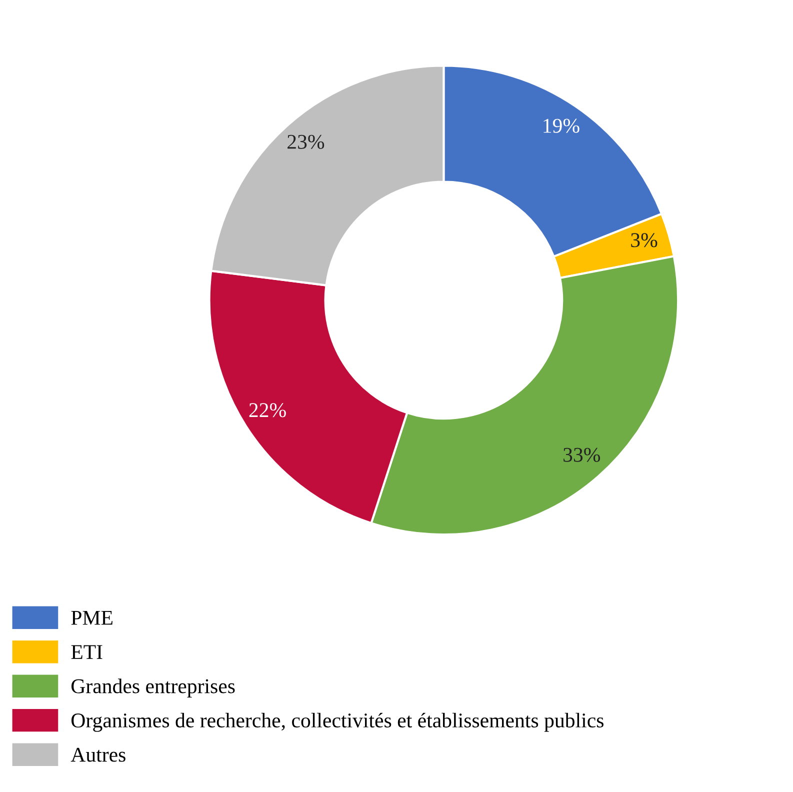  What do you see at coordinates (91, 617) in the screenshot?
I see `legend-label: PME` at bounding box center [91, 617].